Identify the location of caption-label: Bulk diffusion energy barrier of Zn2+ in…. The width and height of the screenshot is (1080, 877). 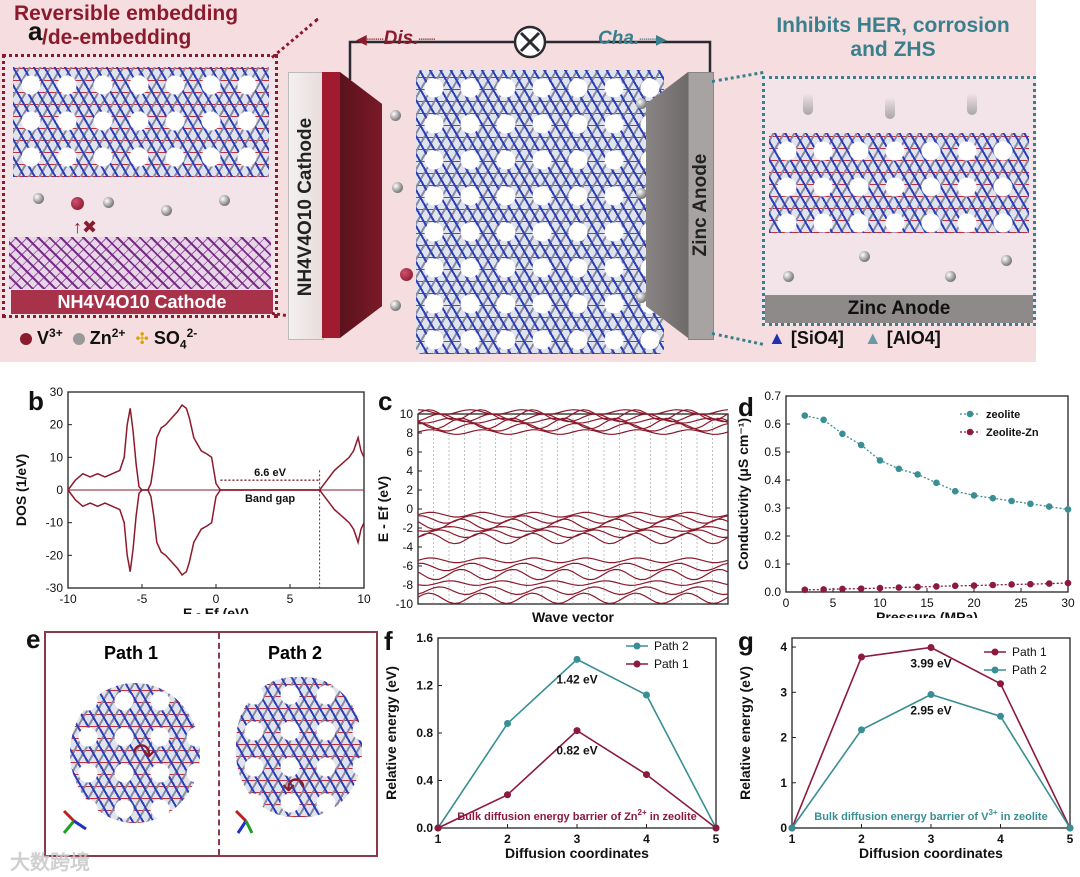
(577, 815).